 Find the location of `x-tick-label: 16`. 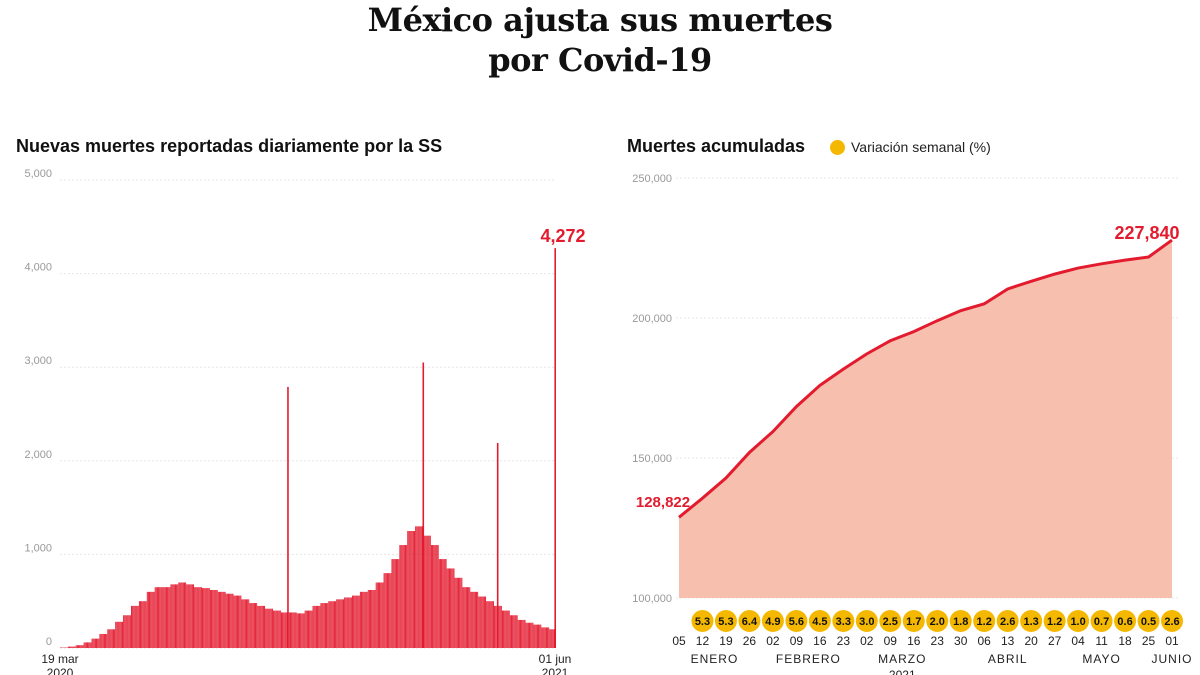

x-tick-label: 16 is located at coordinates (914, 641).